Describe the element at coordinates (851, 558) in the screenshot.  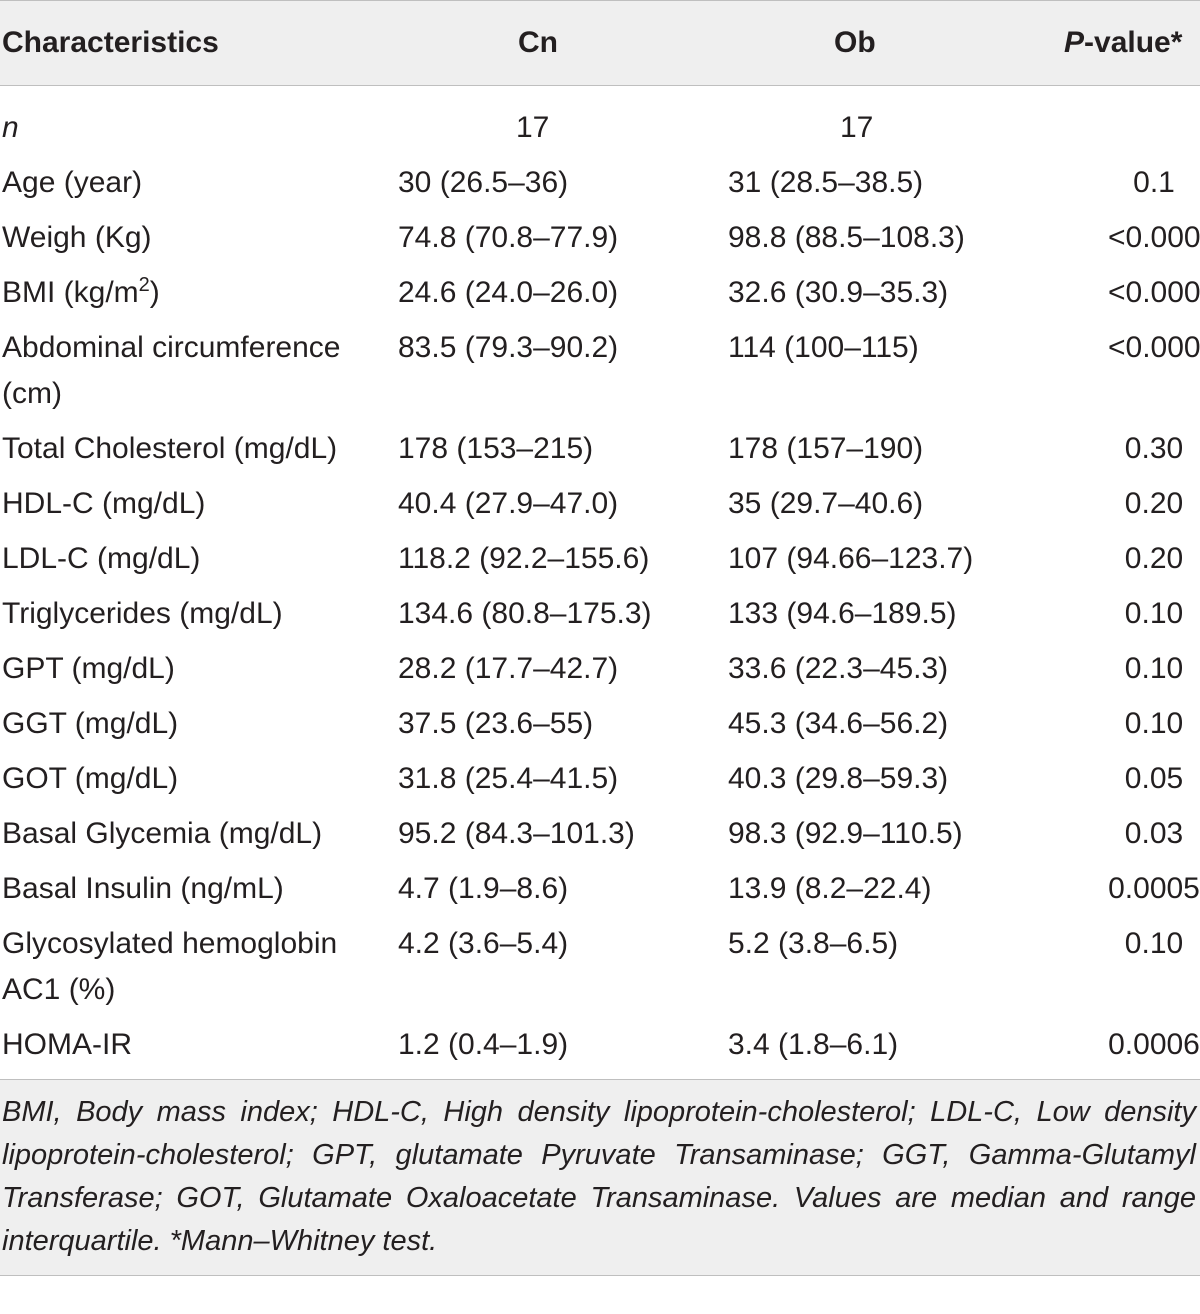
I see `ob-value: 107 (94.66–123.7)` at that location.